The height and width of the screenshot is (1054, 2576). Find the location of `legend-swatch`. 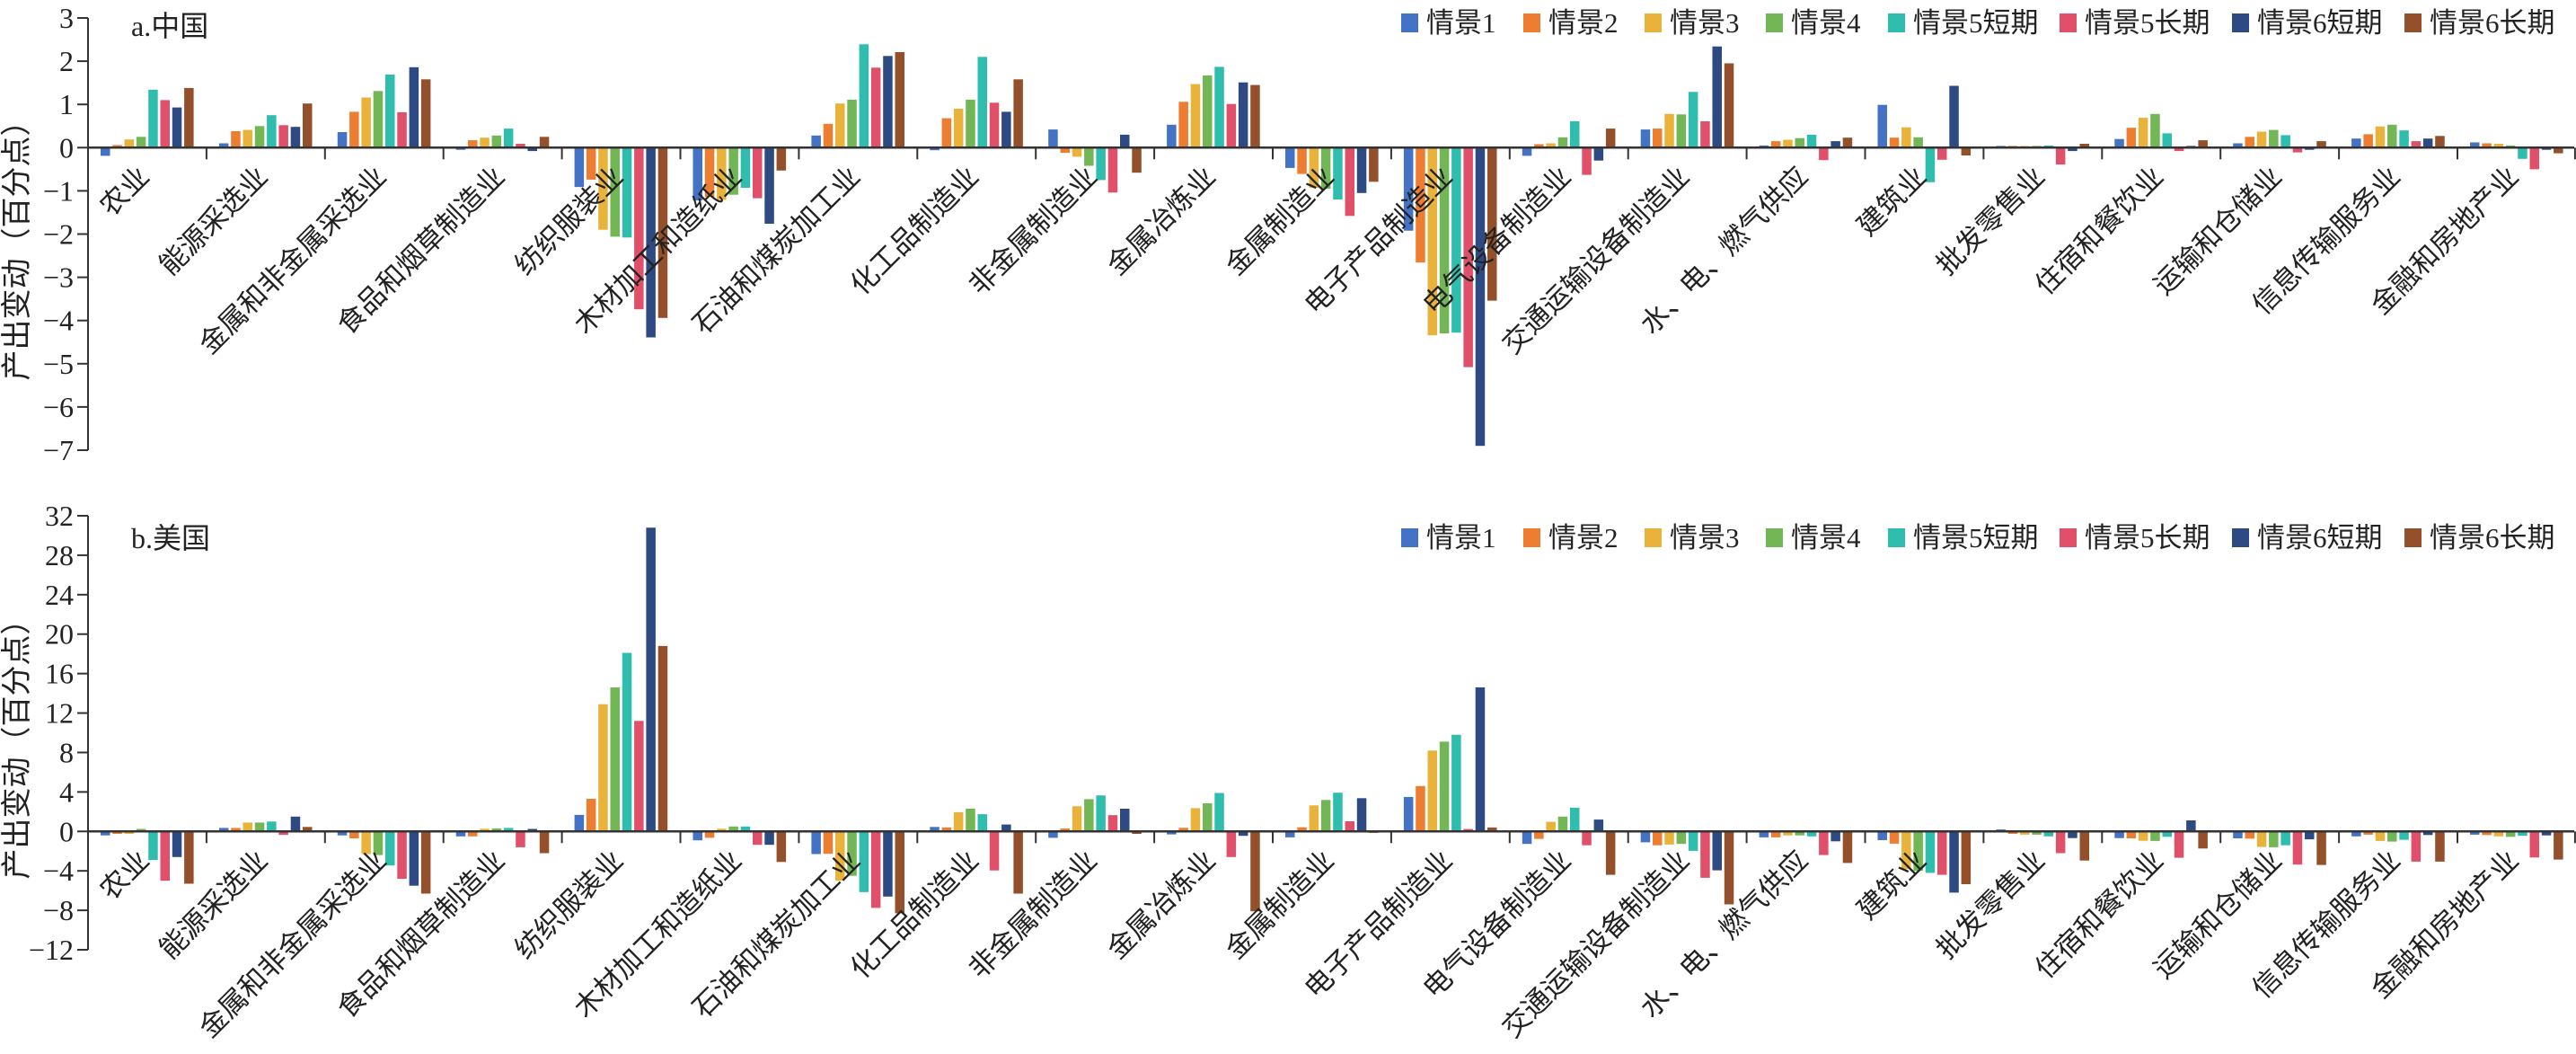

legend-swatch is located at coordinates (1531, 537).